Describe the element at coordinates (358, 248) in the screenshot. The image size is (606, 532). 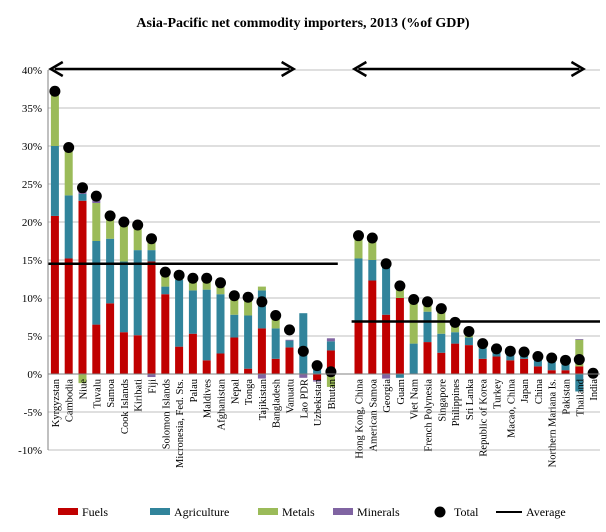
I see `bar-metals-hong-kong-china` at that location.